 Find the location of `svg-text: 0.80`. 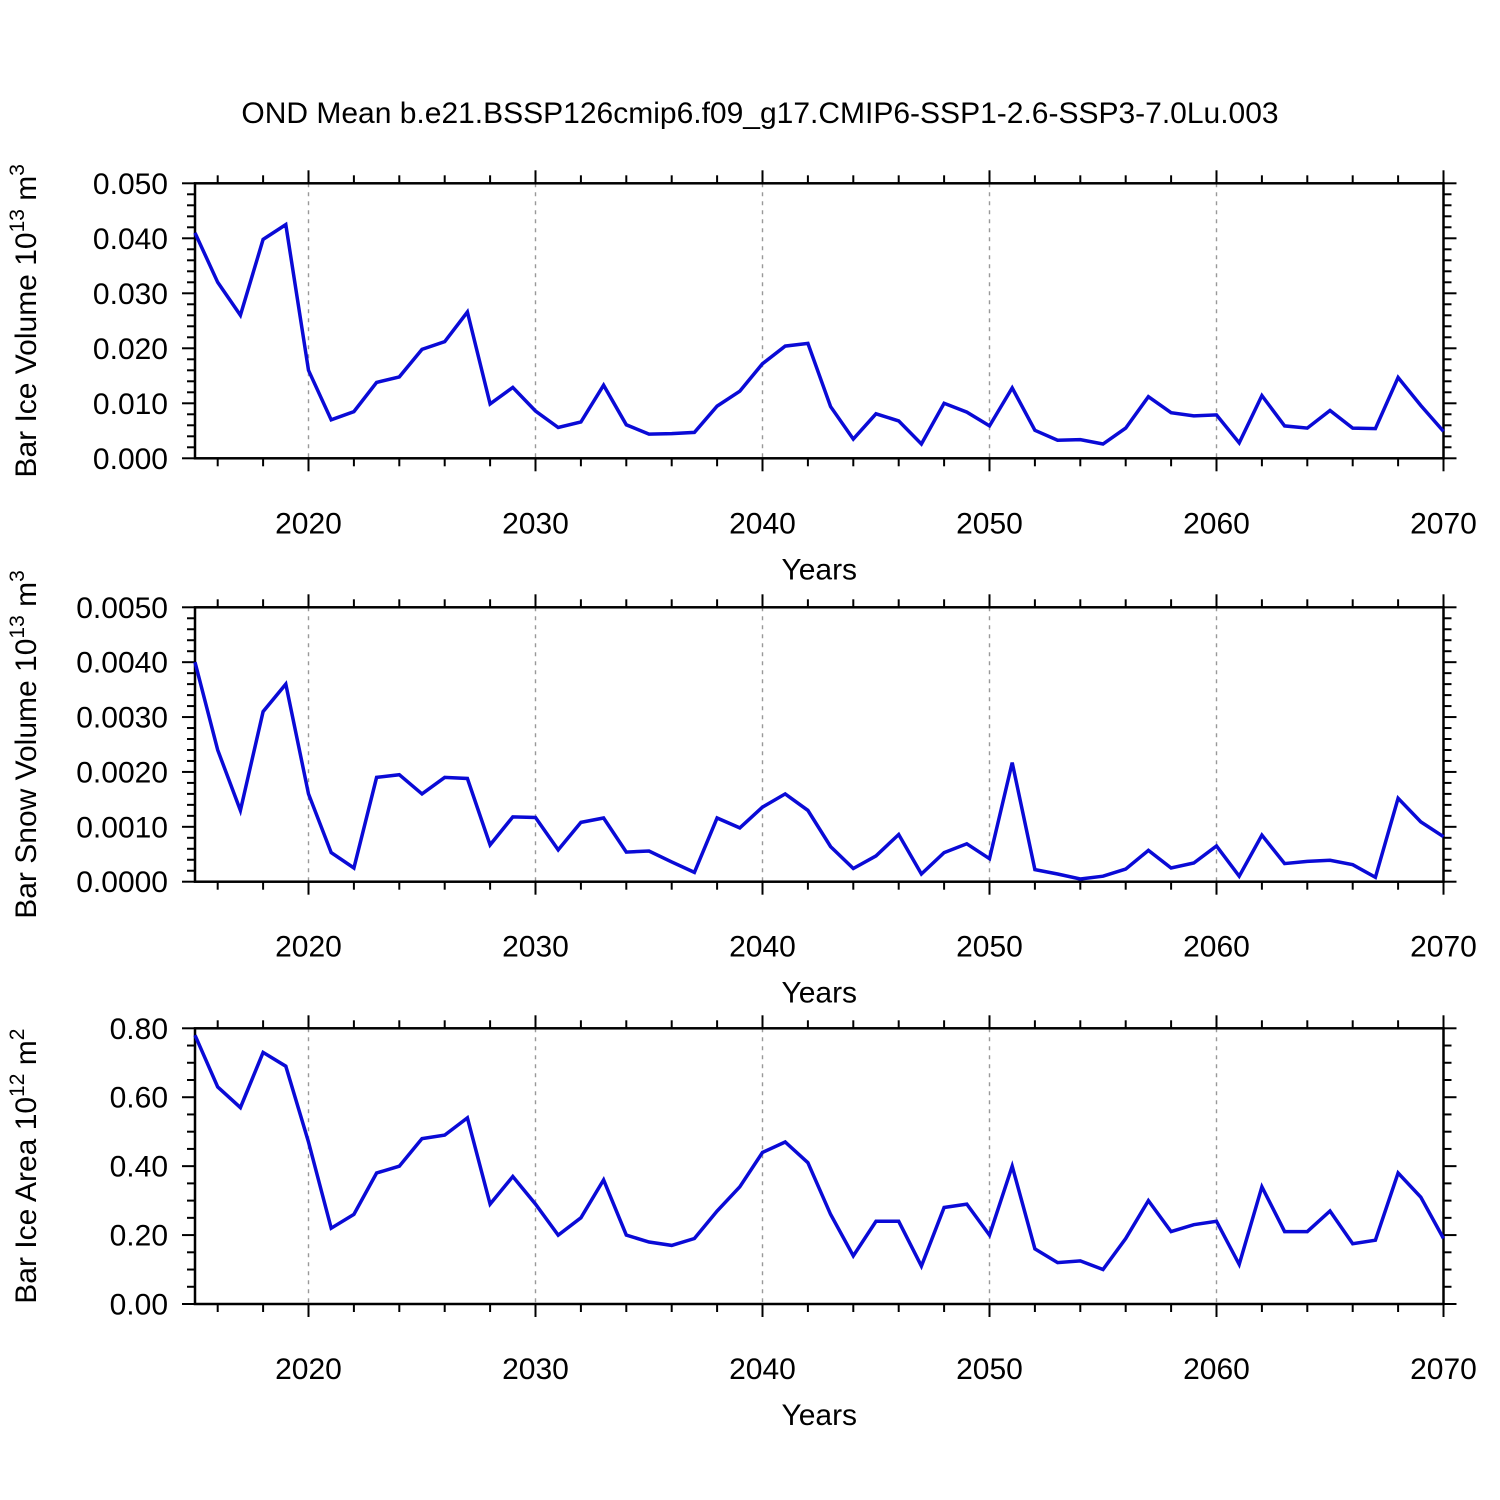

svg-text: 0.80 is located at coordinates (139, 1029).